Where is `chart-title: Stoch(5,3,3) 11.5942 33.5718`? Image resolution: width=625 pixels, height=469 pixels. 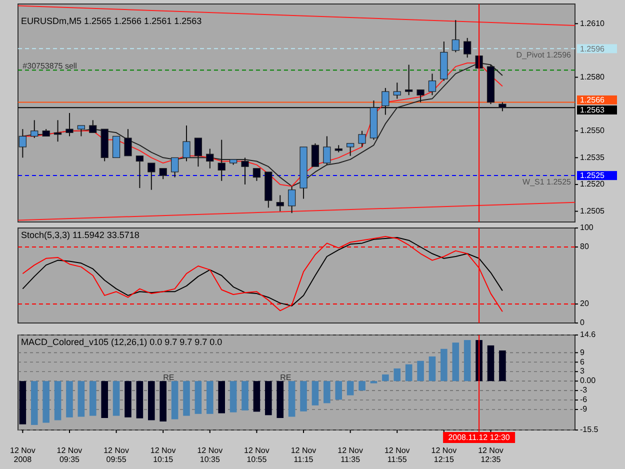
chart-title: Stoch(5,3,3) 11.5942 33.5718 is located at coordinates (80, 235).